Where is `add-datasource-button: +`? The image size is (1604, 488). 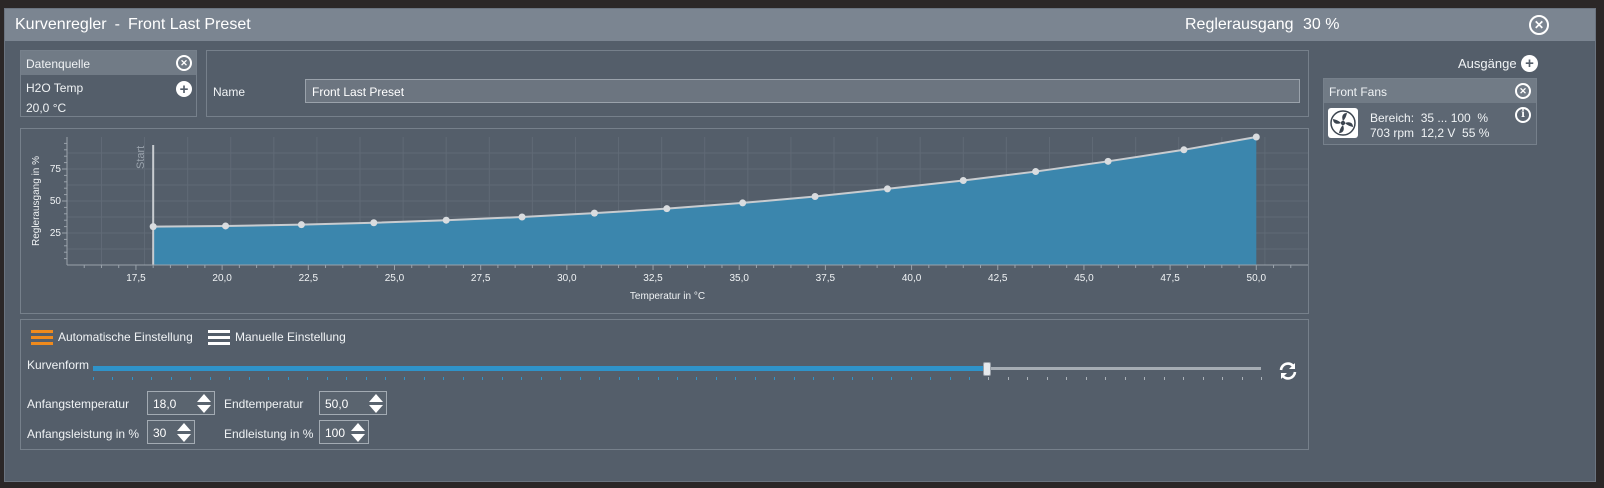 add-datasource-button: + is located at coordinates (184, 89).